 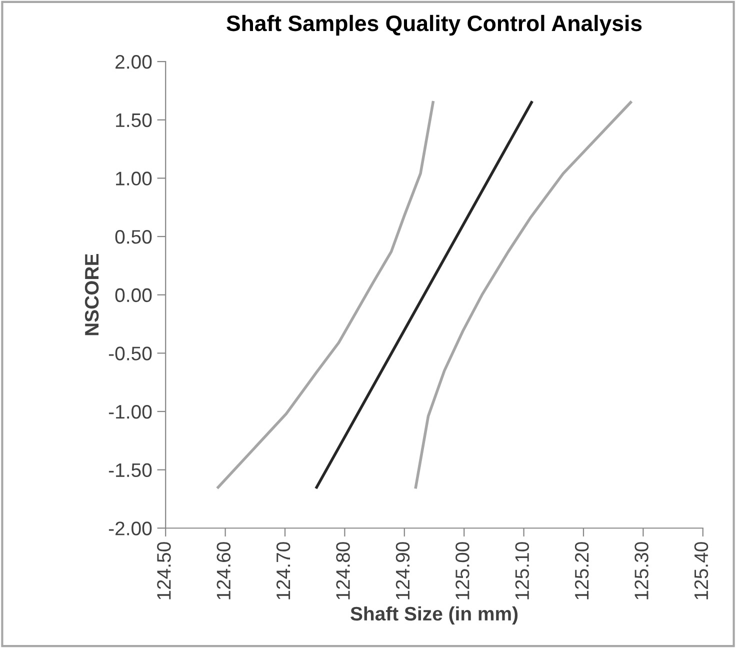 I want to click on x-tick-label: 124.60, so click(x=223, y=571).